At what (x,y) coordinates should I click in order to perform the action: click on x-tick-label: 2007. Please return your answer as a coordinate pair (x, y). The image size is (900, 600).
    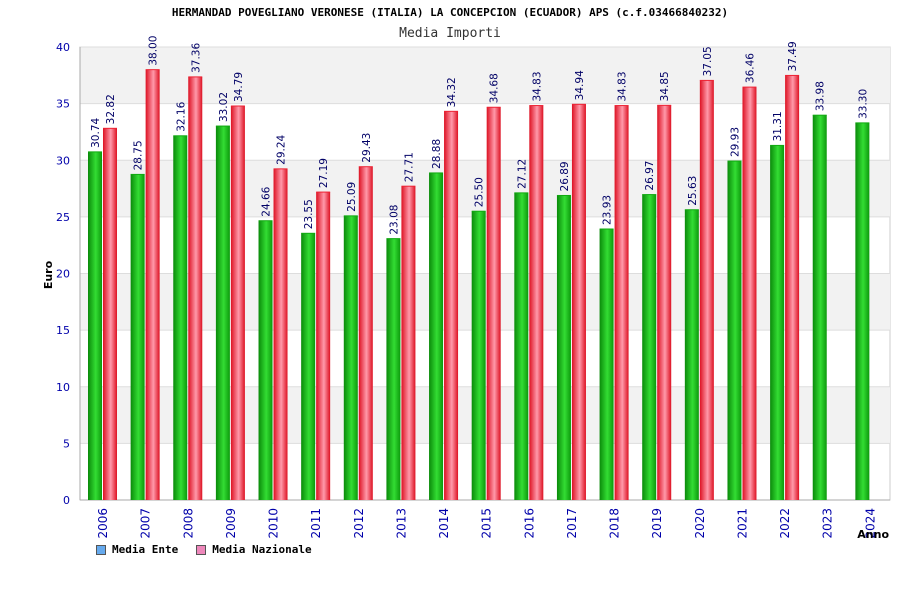
    Looking at the image, I should click on (146, 523).